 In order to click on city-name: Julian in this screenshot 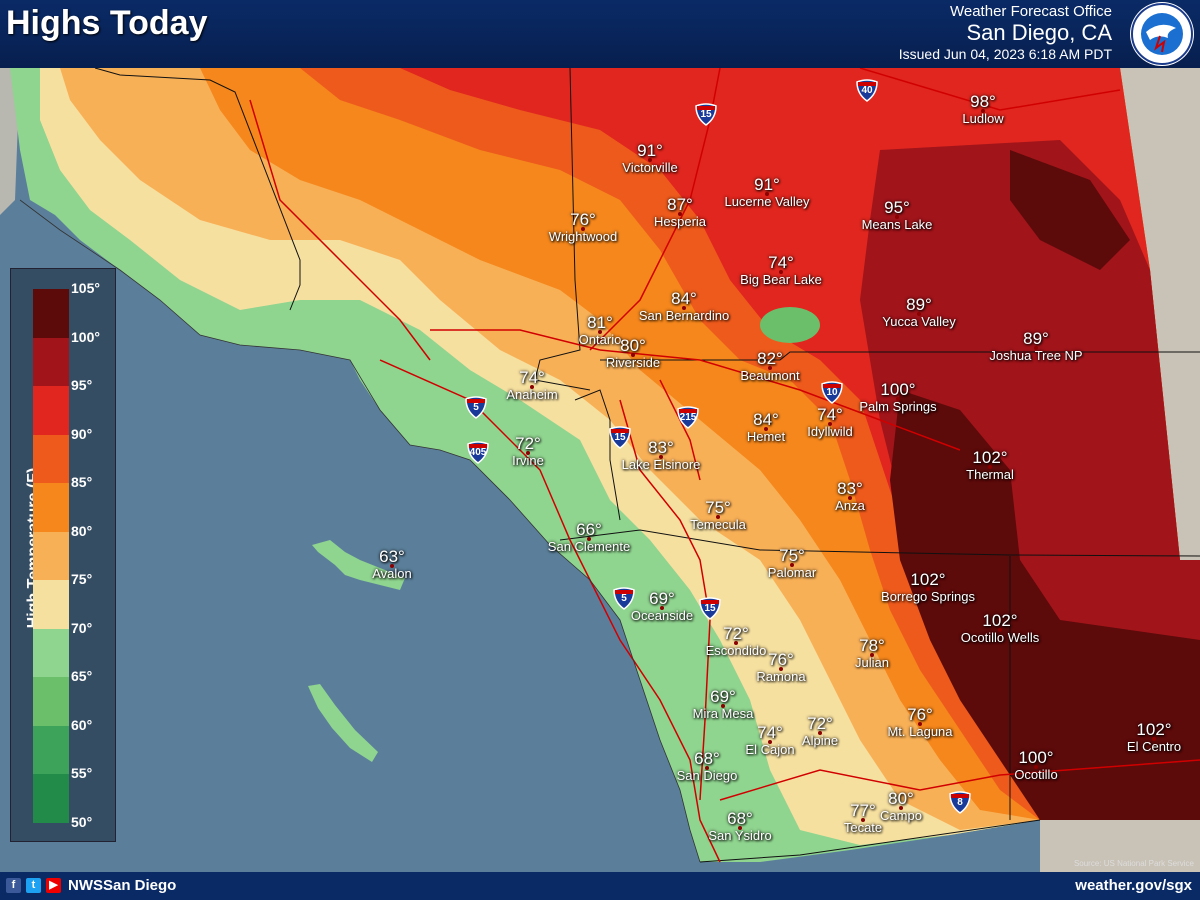, I will do `click(872, 662)`.